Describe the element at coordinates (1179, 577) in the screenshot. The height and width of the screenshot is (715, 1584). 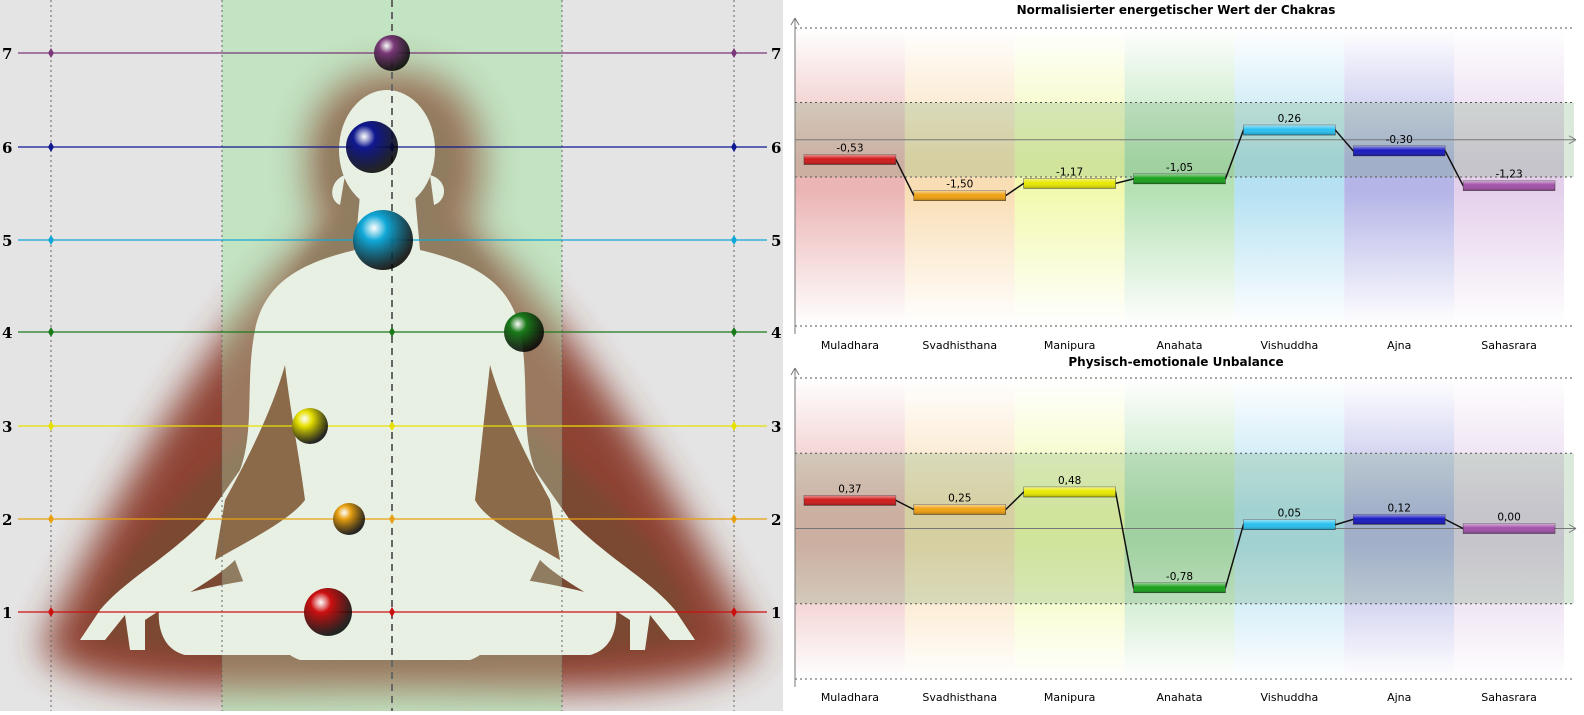
I see `value-label: -0,78` at that location.